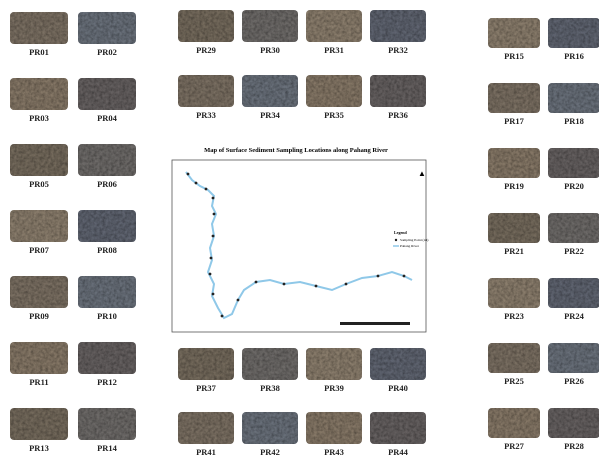 The width and height of the screenshot is (599, 468). What do you see at coordinates (296, 245) in the screenshot?
I see `sampling-points` at bounding box center [296, 245].